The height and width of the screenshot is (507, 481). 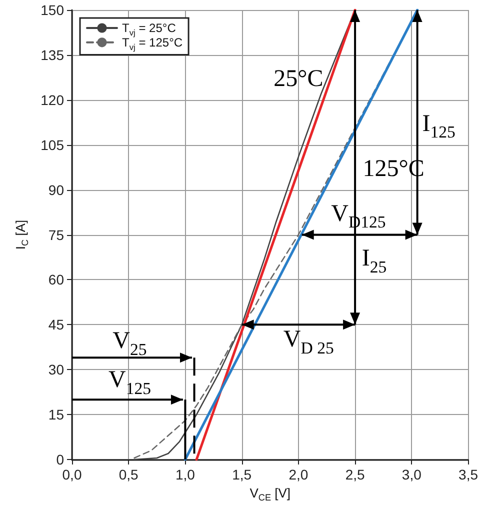 I want to click on x-tick-label: 1,5, so click(x=242, y=474).